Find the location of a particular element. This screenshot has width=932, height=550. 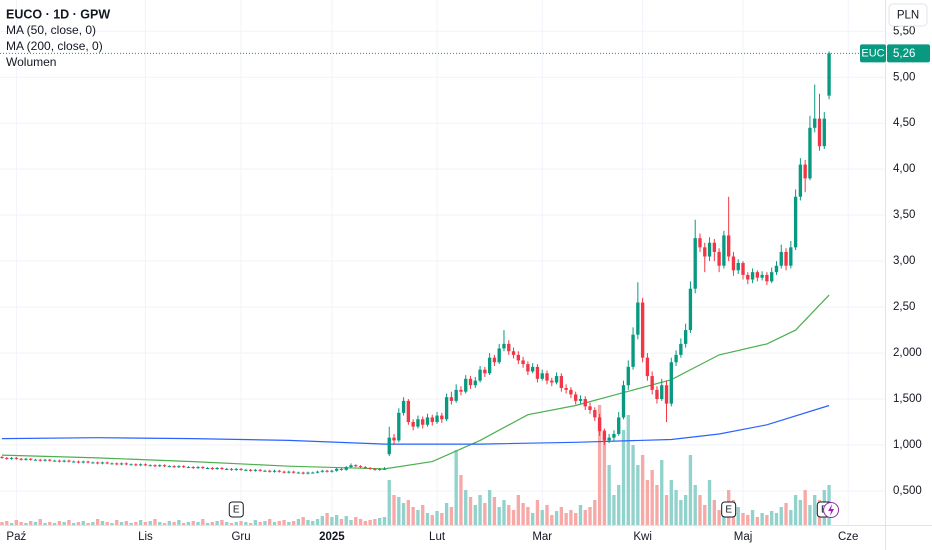

y-tick-label: 4,00 is located at coordinates (904, 169).